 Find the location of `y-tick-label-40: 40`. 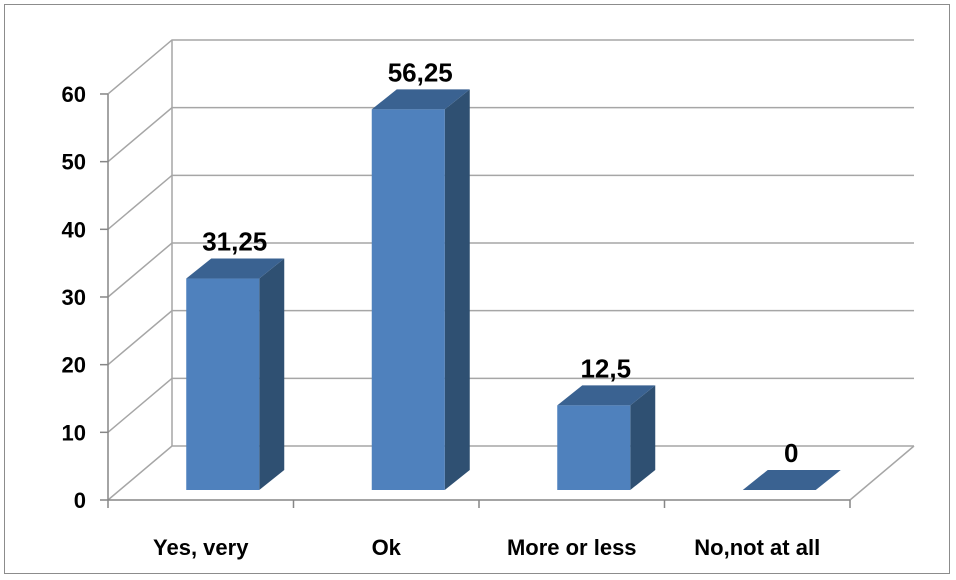

y-tick-label-40: 40 is located at coordinates (74, 229).